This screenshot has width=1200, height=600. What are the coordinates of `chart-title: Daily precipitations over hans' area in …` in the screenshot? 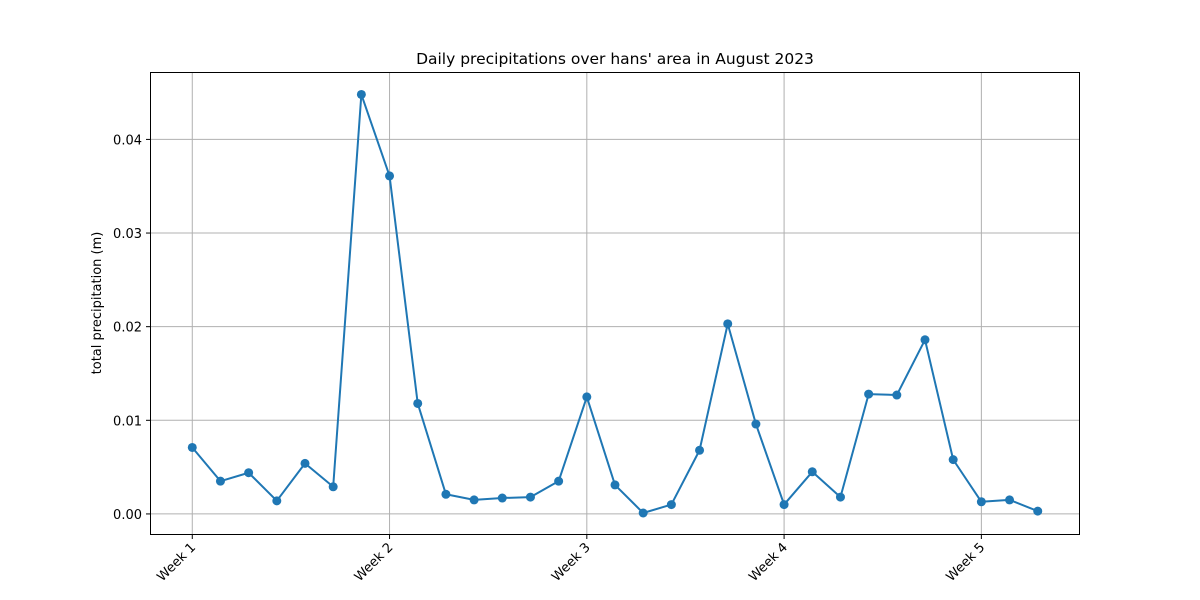 It's located at (615, 59).